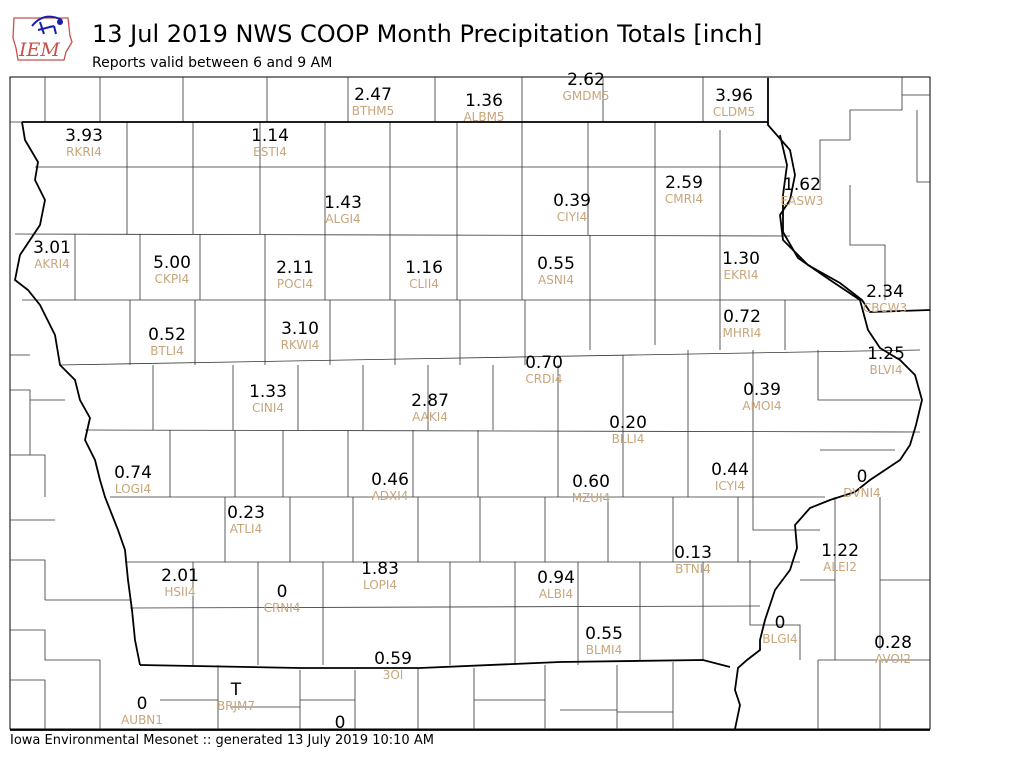 The height and width of the screenshot is (768, 1024). Describe the element at coordinates (343, 203) in the screenshot. I see `station-value: 1.43` at that location.